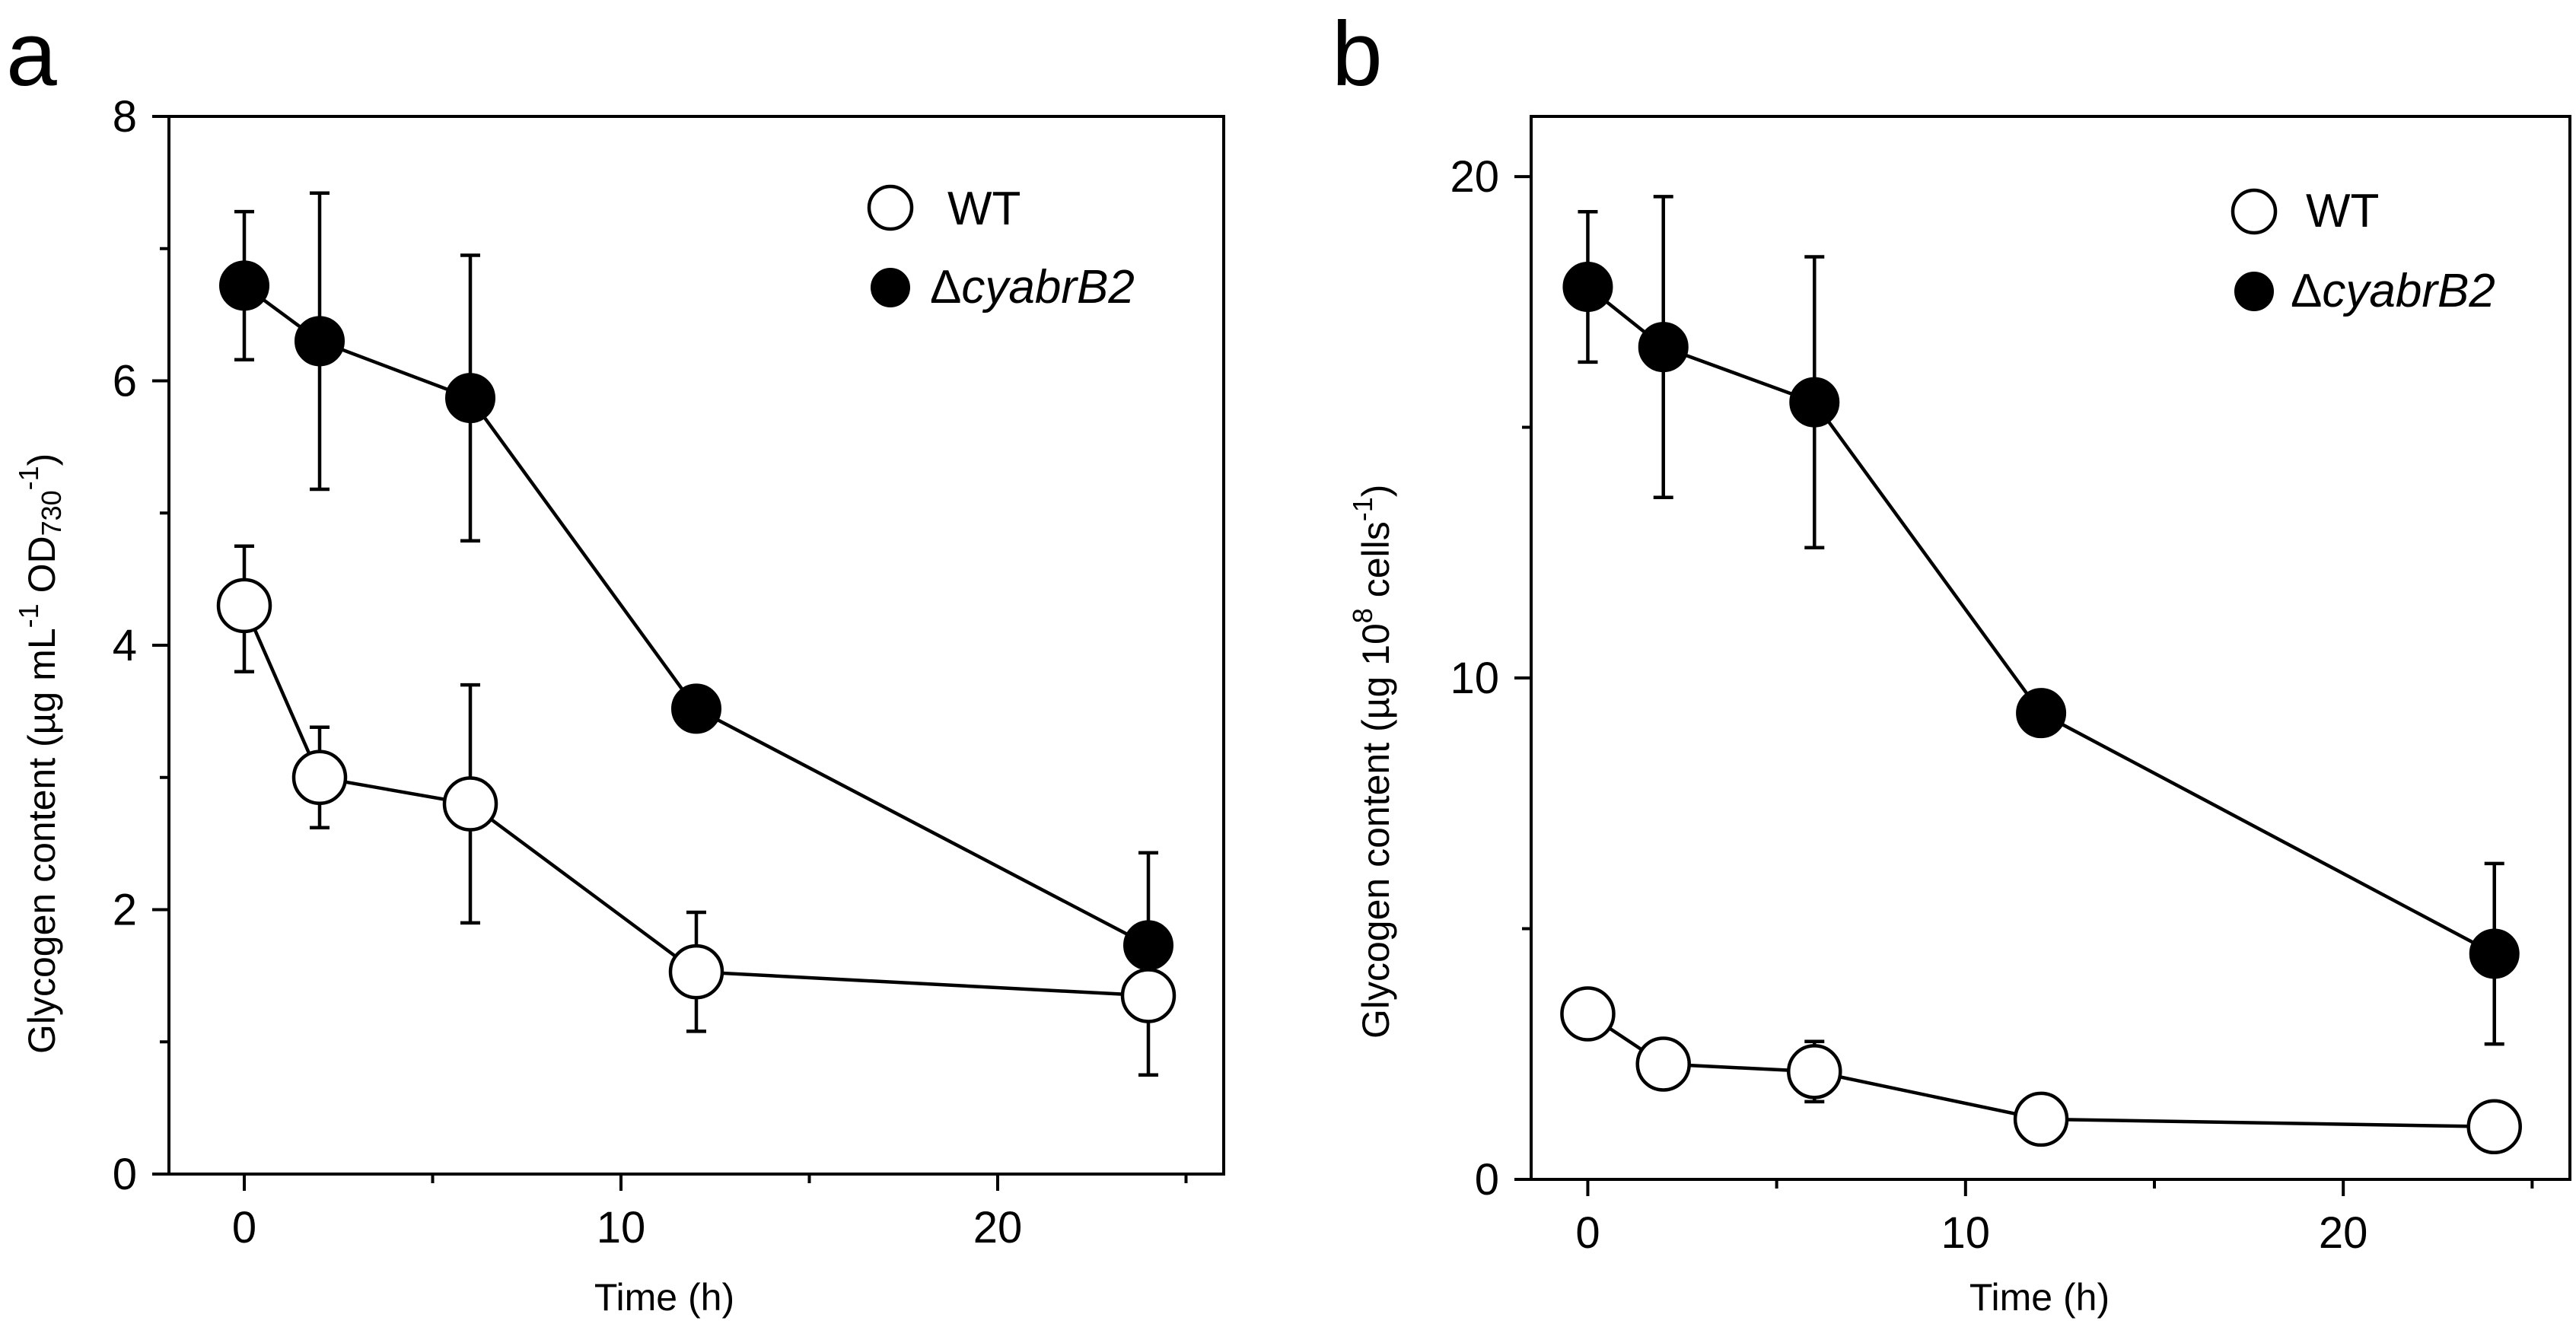 The height and width of the screenshot is (1327, 2576). Describe the element at coordinates (1474, 177) in the screenshot. I see `y-tick-label: 20` at that location.